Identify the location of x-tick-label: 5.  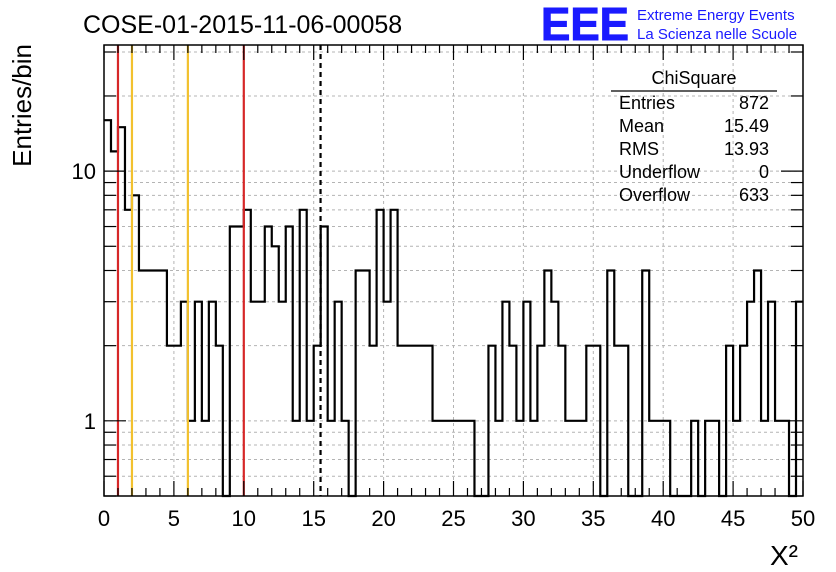
(174, 518).